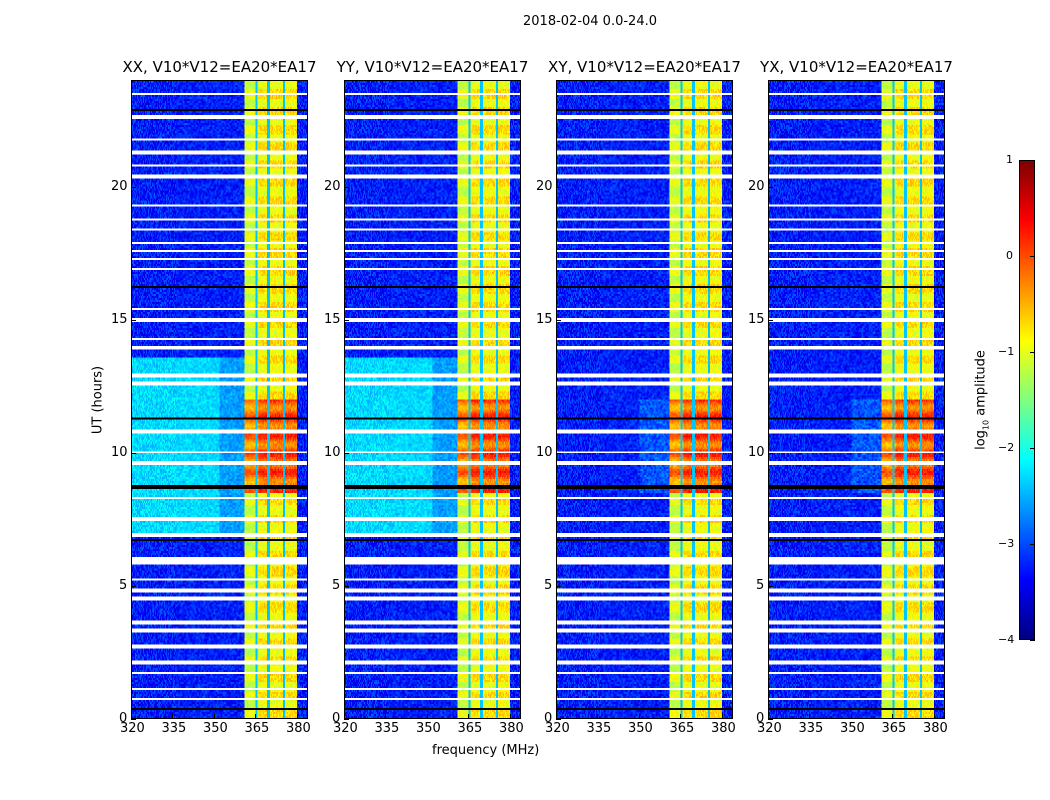  Describe the element at coordinates (986, 425) in the screenshot. I see `colorbar-label-sub: 10` at that location.